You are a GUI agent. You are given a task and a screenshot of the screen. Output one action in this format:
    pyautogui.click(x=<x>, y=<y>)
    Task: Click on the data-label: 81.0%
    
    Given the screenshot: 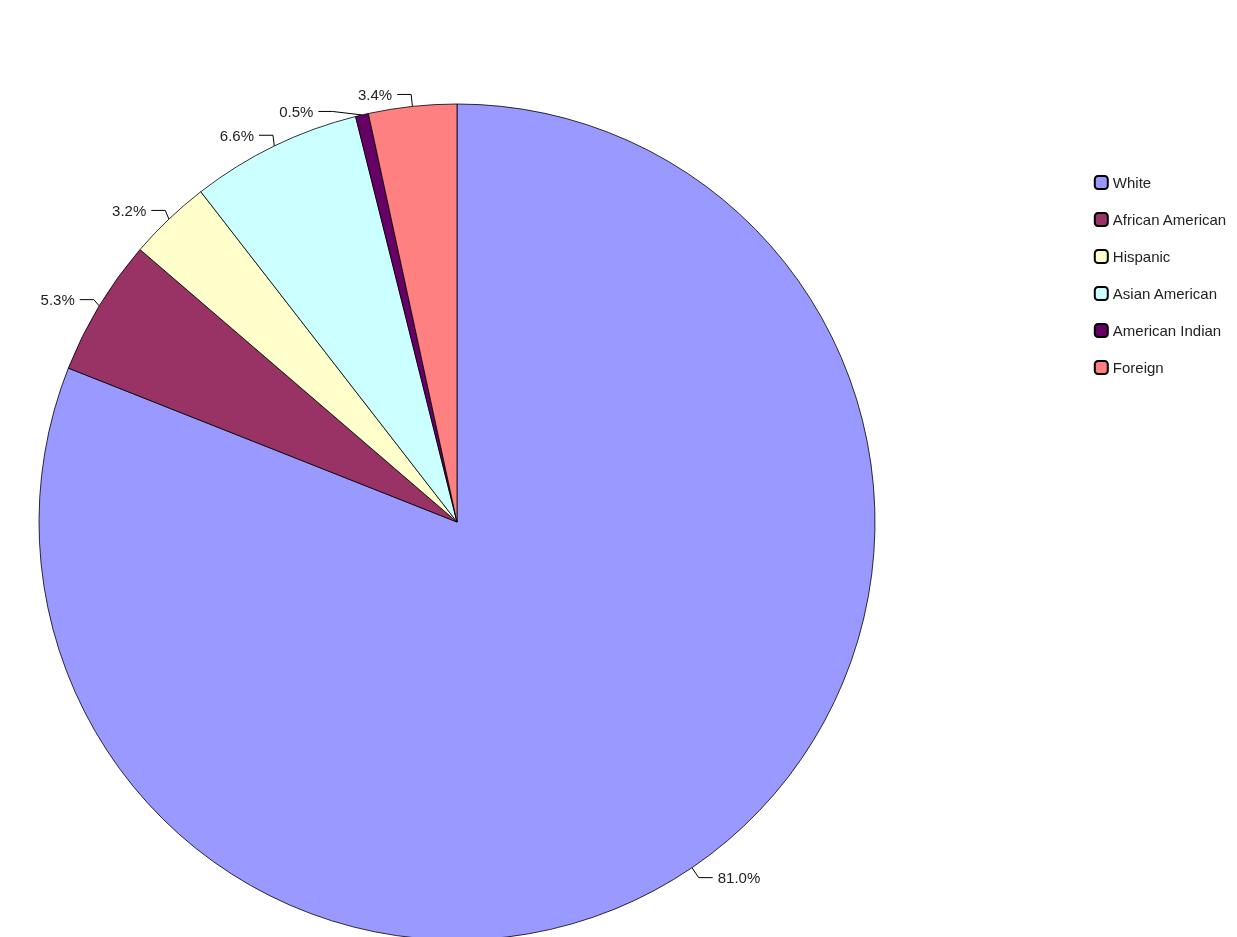 What is the action you would take?
    pyautogui.click(x=739, y=878)
    